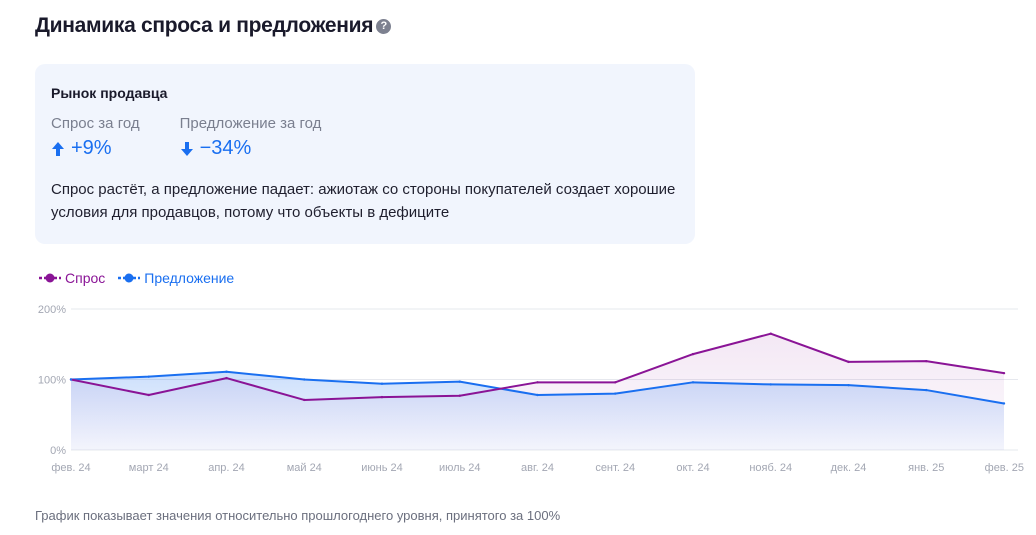 Image resolution: width=1036 pixels, height=535 pixels. I want to click on page-title: Динамика спроса и предложения ?, so click(213, 26).